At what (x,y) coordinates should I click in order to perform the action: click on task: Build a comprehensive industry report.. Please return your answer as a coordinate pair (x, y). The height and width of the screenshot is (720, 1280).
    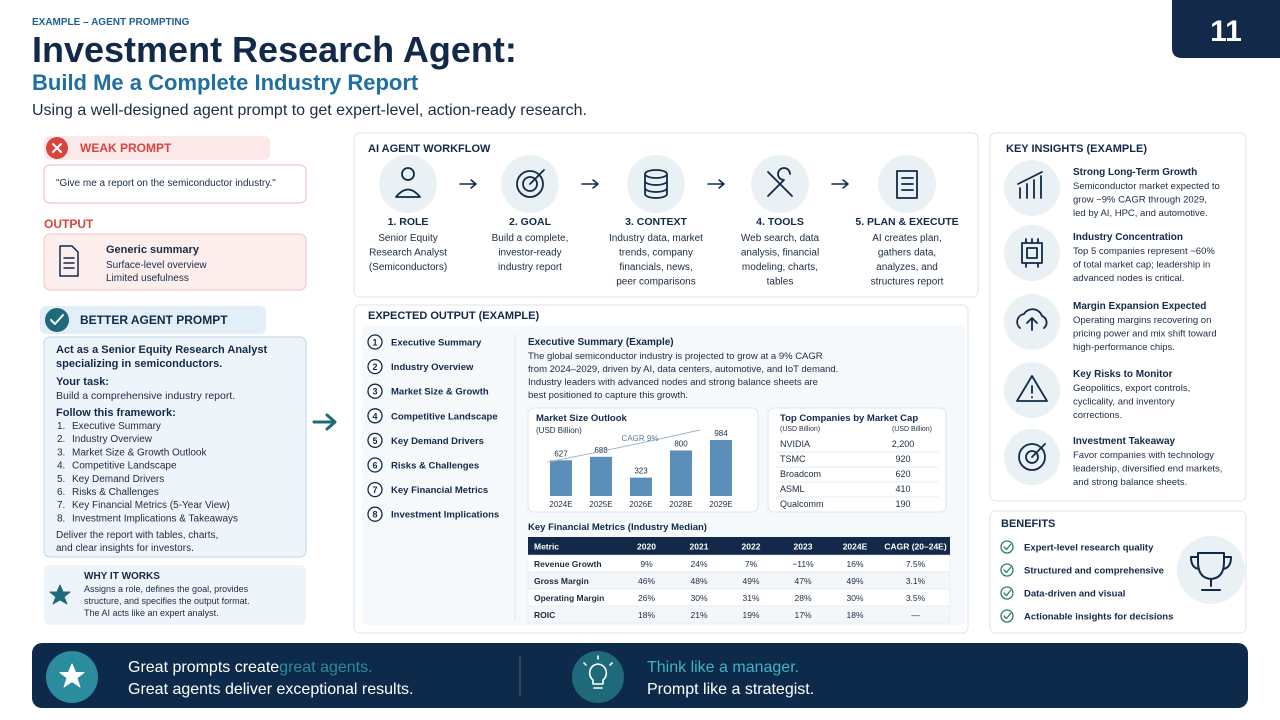
    Looking at the image, I should click on (145, 396).